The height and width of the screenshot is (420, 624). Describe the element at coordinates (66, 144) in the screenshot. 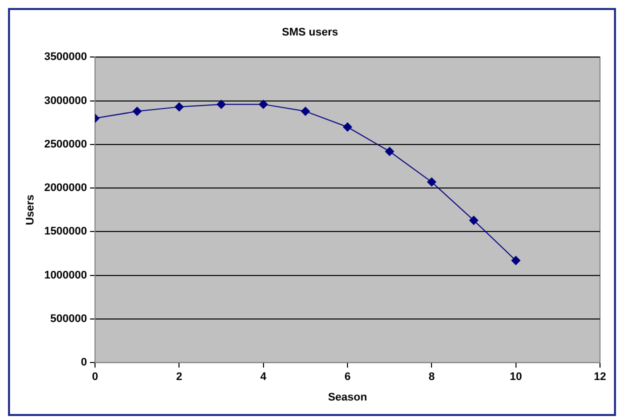

I see `y-tick-label: 2500000` at that location.